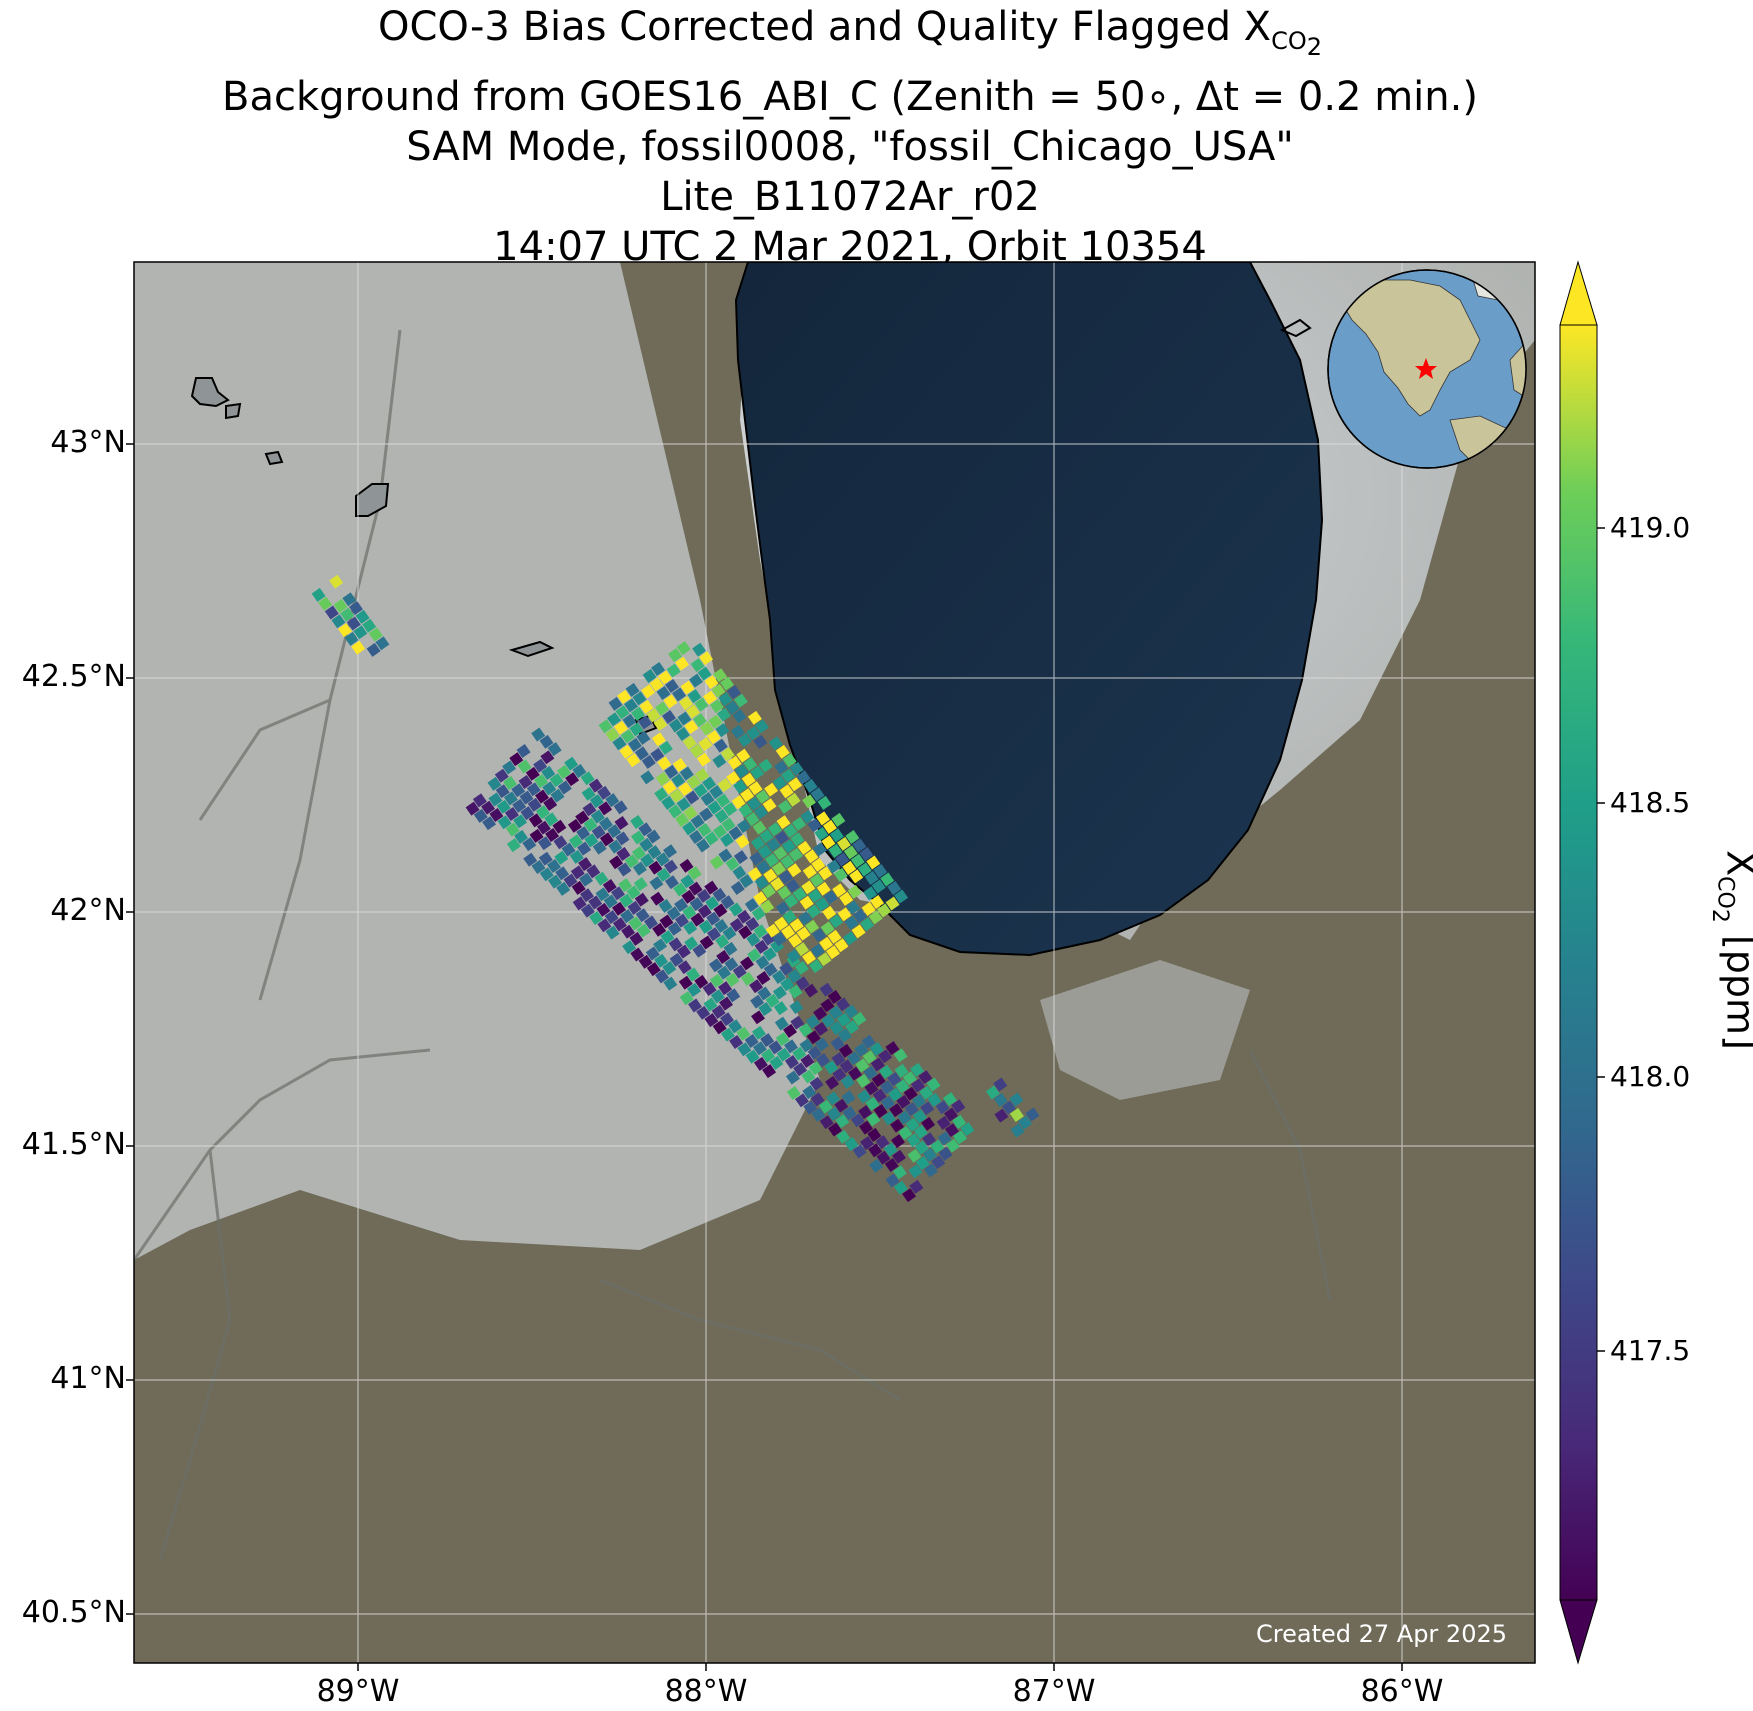 The image size is (1753, 1711). I want to click on colorbar-tick-label: 418.5, so click(1650, 802).